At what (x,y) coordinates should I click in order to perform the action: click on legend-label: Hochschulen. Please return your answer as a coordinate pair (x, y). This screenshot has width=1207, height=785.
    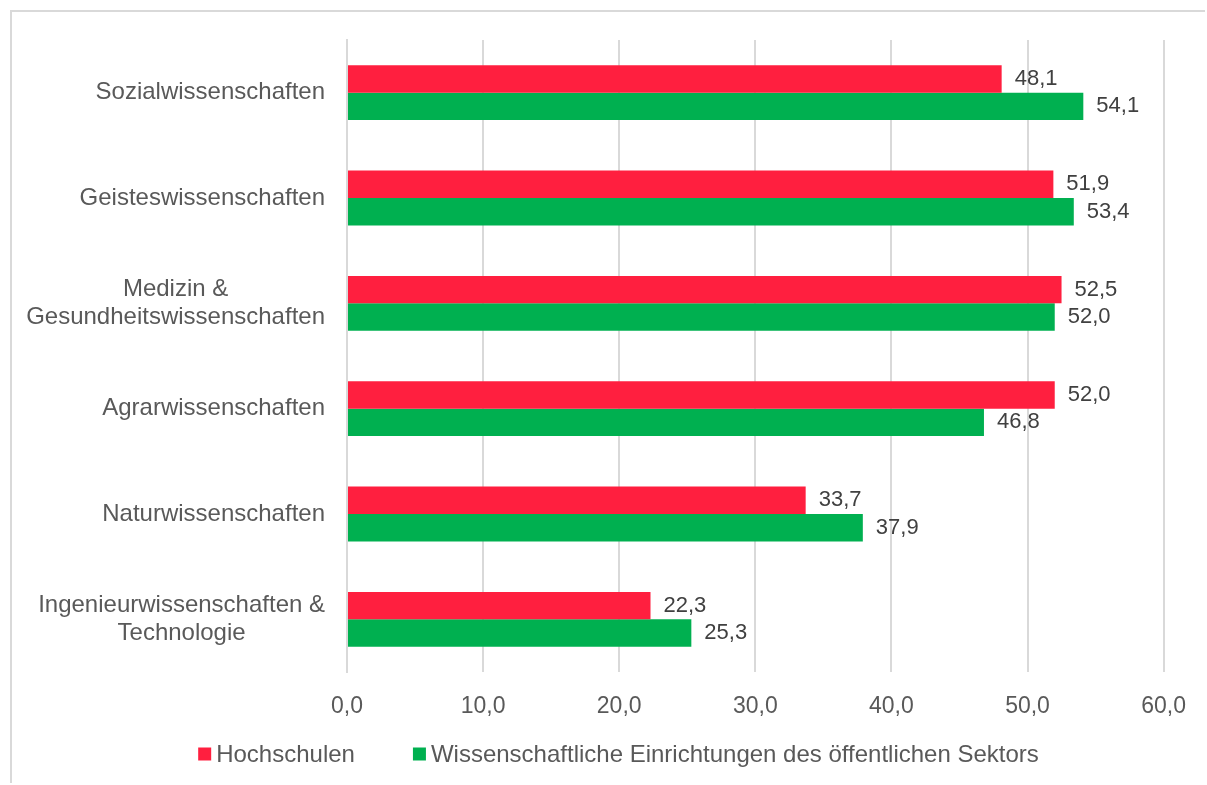
    Looking at the image, I should click on (285, 753).